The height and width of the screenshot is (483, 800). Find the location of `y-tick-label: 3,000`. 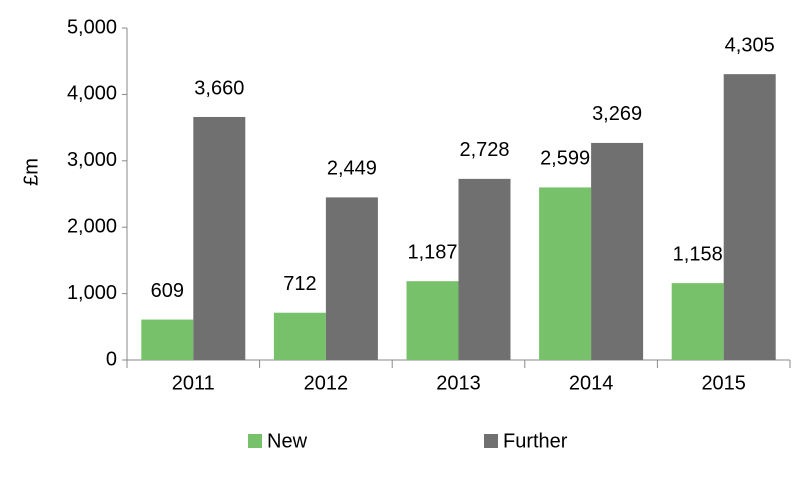

y-tick-label: 3,000 is located at coordinates (92, 160).